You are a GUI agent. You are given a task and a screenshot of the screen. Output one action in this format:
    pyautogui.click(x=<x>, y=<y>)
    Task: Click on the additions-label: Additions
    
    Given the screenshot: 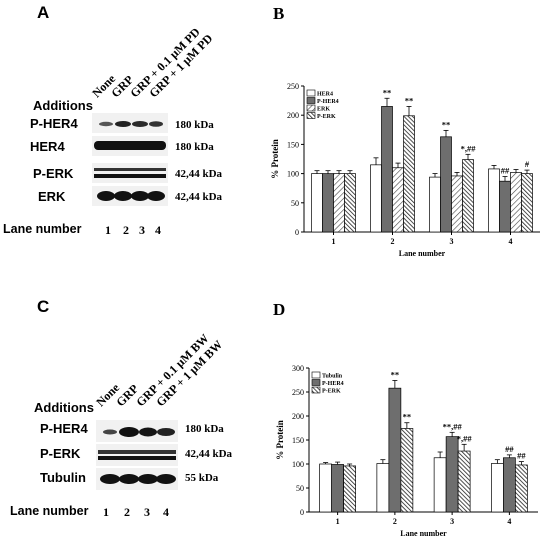 What is the action you would take?
    pyautogui.click(x=63, y=105)
    